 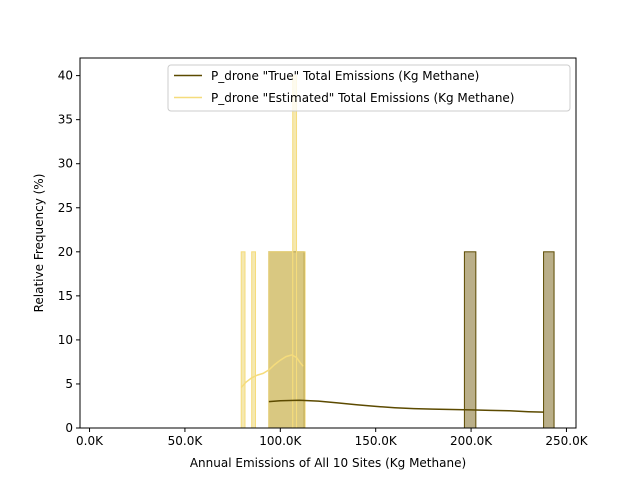 I want to click on y-tick-label-8: 40, so click(x=65, y=76).